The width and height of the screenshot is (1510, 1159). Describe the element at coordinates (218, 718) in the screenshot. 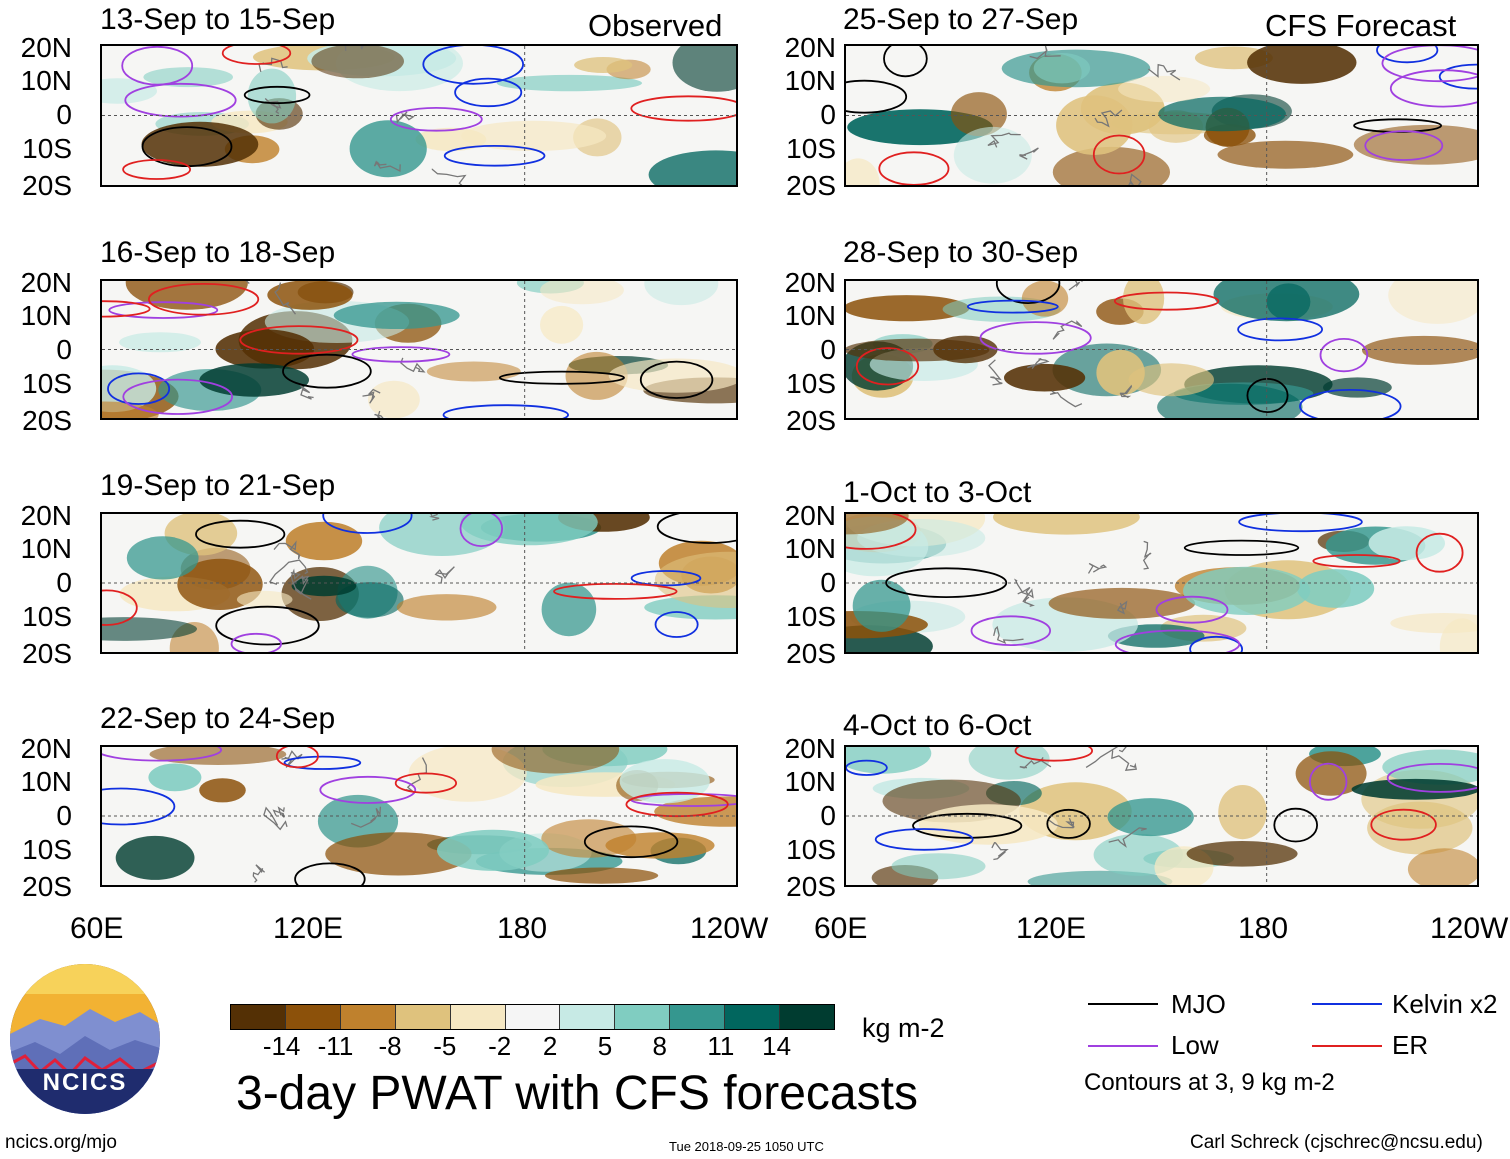

I see `panel-title-4: 22-Sep to 24-Sep` at that location.